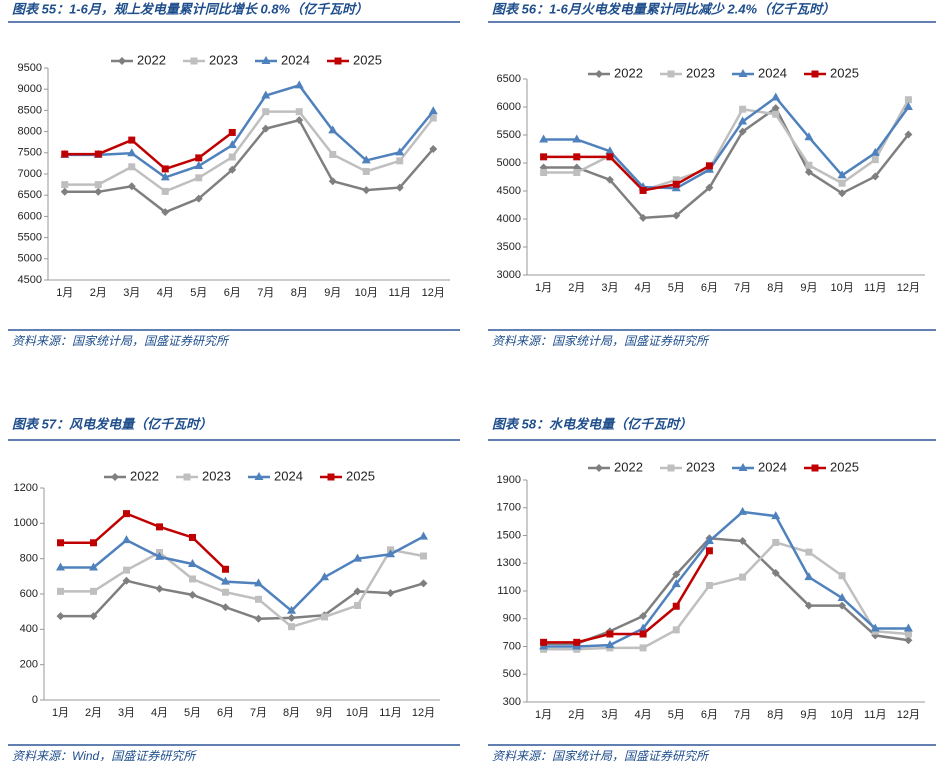 This screenshot has width=936, height=764. I want to click on caption: 图表 58：水电发电量（亿千瓦时）, so click(592, 423).